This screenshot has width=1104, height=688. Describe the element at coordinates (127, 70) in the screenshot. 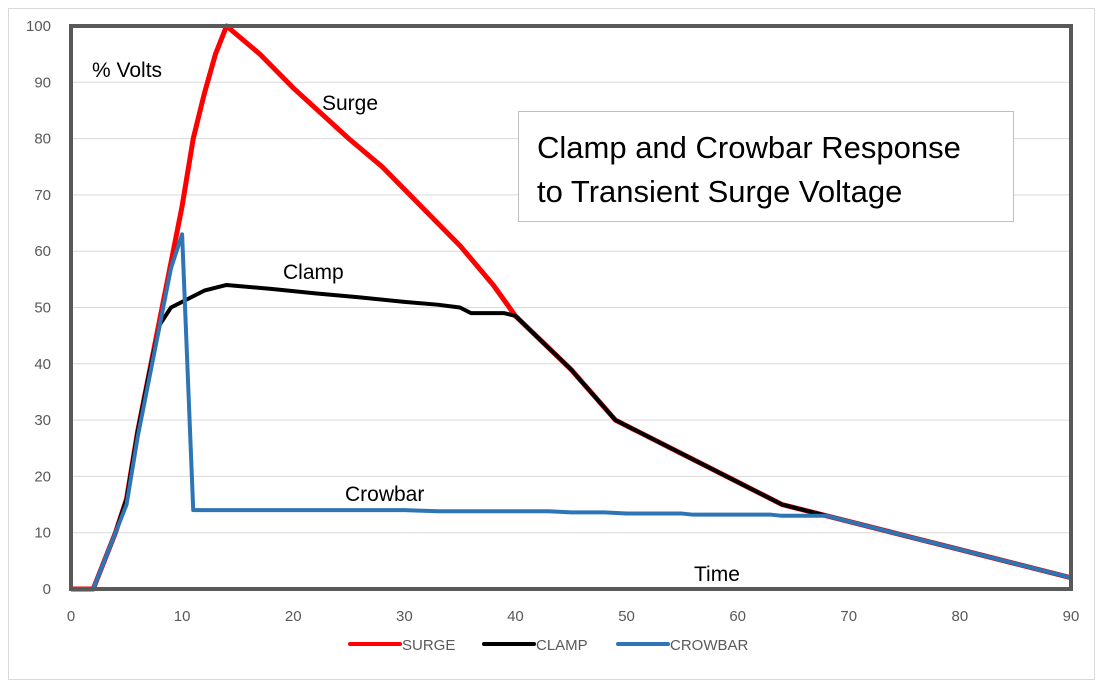

I see `y-axis-label: % Volts` at that location.